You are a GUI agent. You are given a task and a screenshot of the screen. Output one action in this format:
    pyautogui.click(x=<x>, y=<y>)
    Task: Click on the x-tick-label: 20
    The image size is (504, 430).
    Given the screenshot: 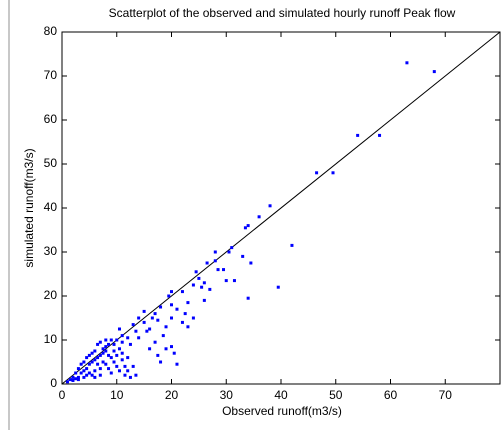 What is the action you would take?
    pyautogui.click(x=172, y=395)
    